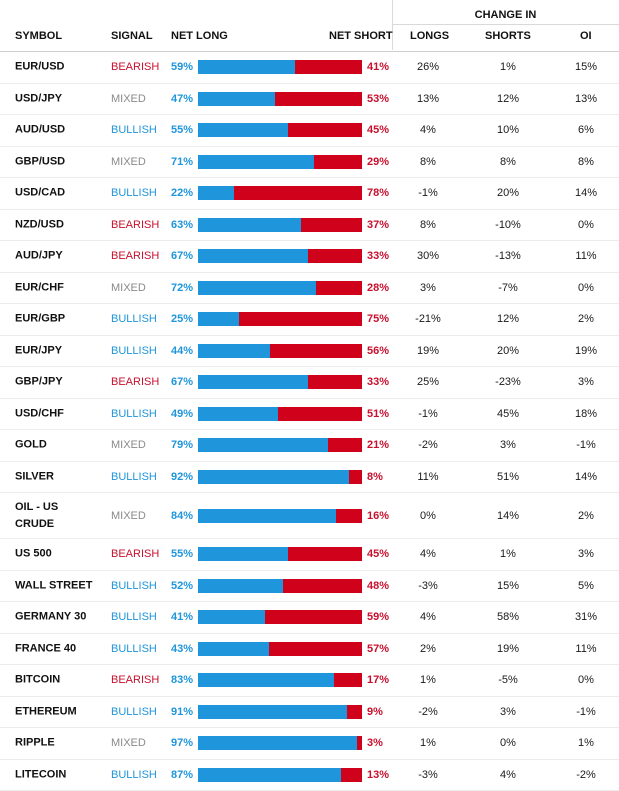 Image resolution: width=619 pixels, height=791 pixels. What do you see at coordinates (60, 256) in the screenshot?
I see `symbol-cell: AUD/JPY` at bounding box center [60, 256].